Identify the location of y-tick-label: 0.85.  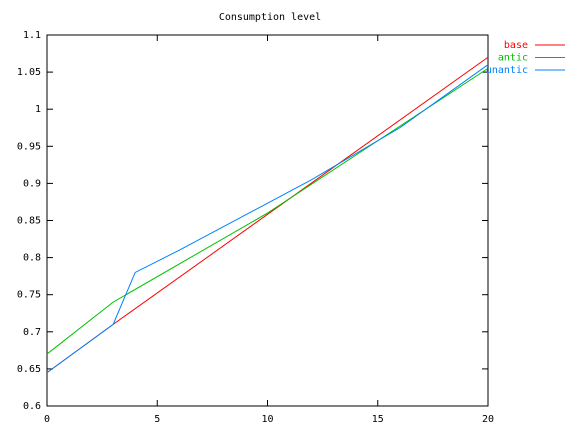
(29, 221).